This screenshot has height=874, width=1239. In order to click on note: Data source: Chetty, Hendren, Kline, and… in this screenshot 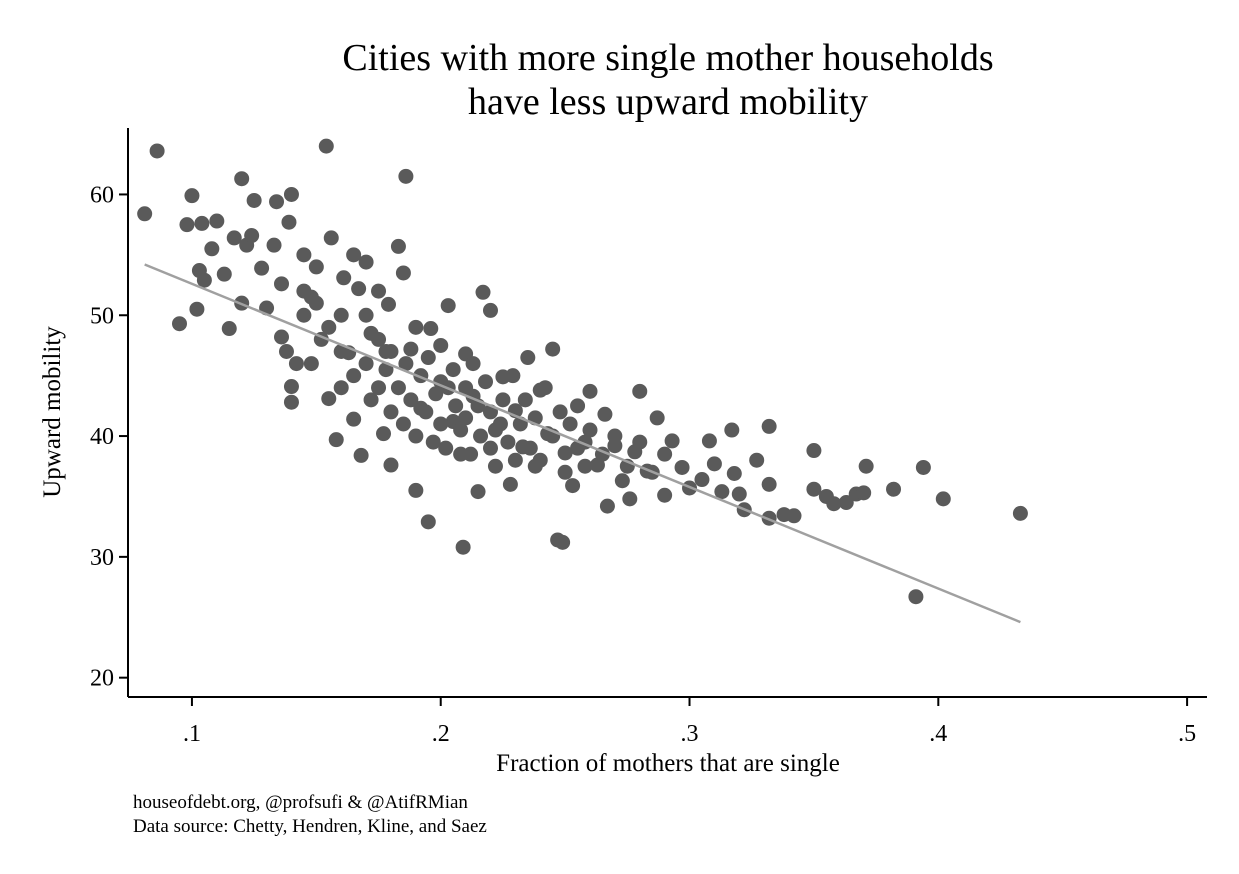, I will do `click(310, 826)`.